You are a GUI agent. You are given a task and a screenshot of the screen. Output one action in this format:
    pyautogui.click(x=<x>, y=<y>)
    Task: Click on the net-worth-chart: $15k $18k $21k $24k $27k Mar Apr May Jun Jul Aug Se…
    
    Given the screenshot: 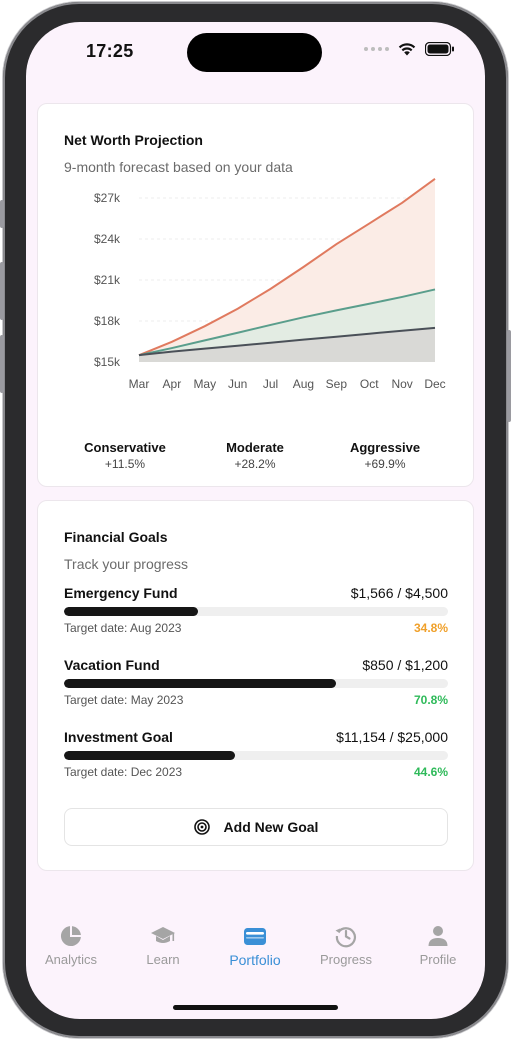 What is the action you would take?
    pyautogui.click(x=270, y=284)
    